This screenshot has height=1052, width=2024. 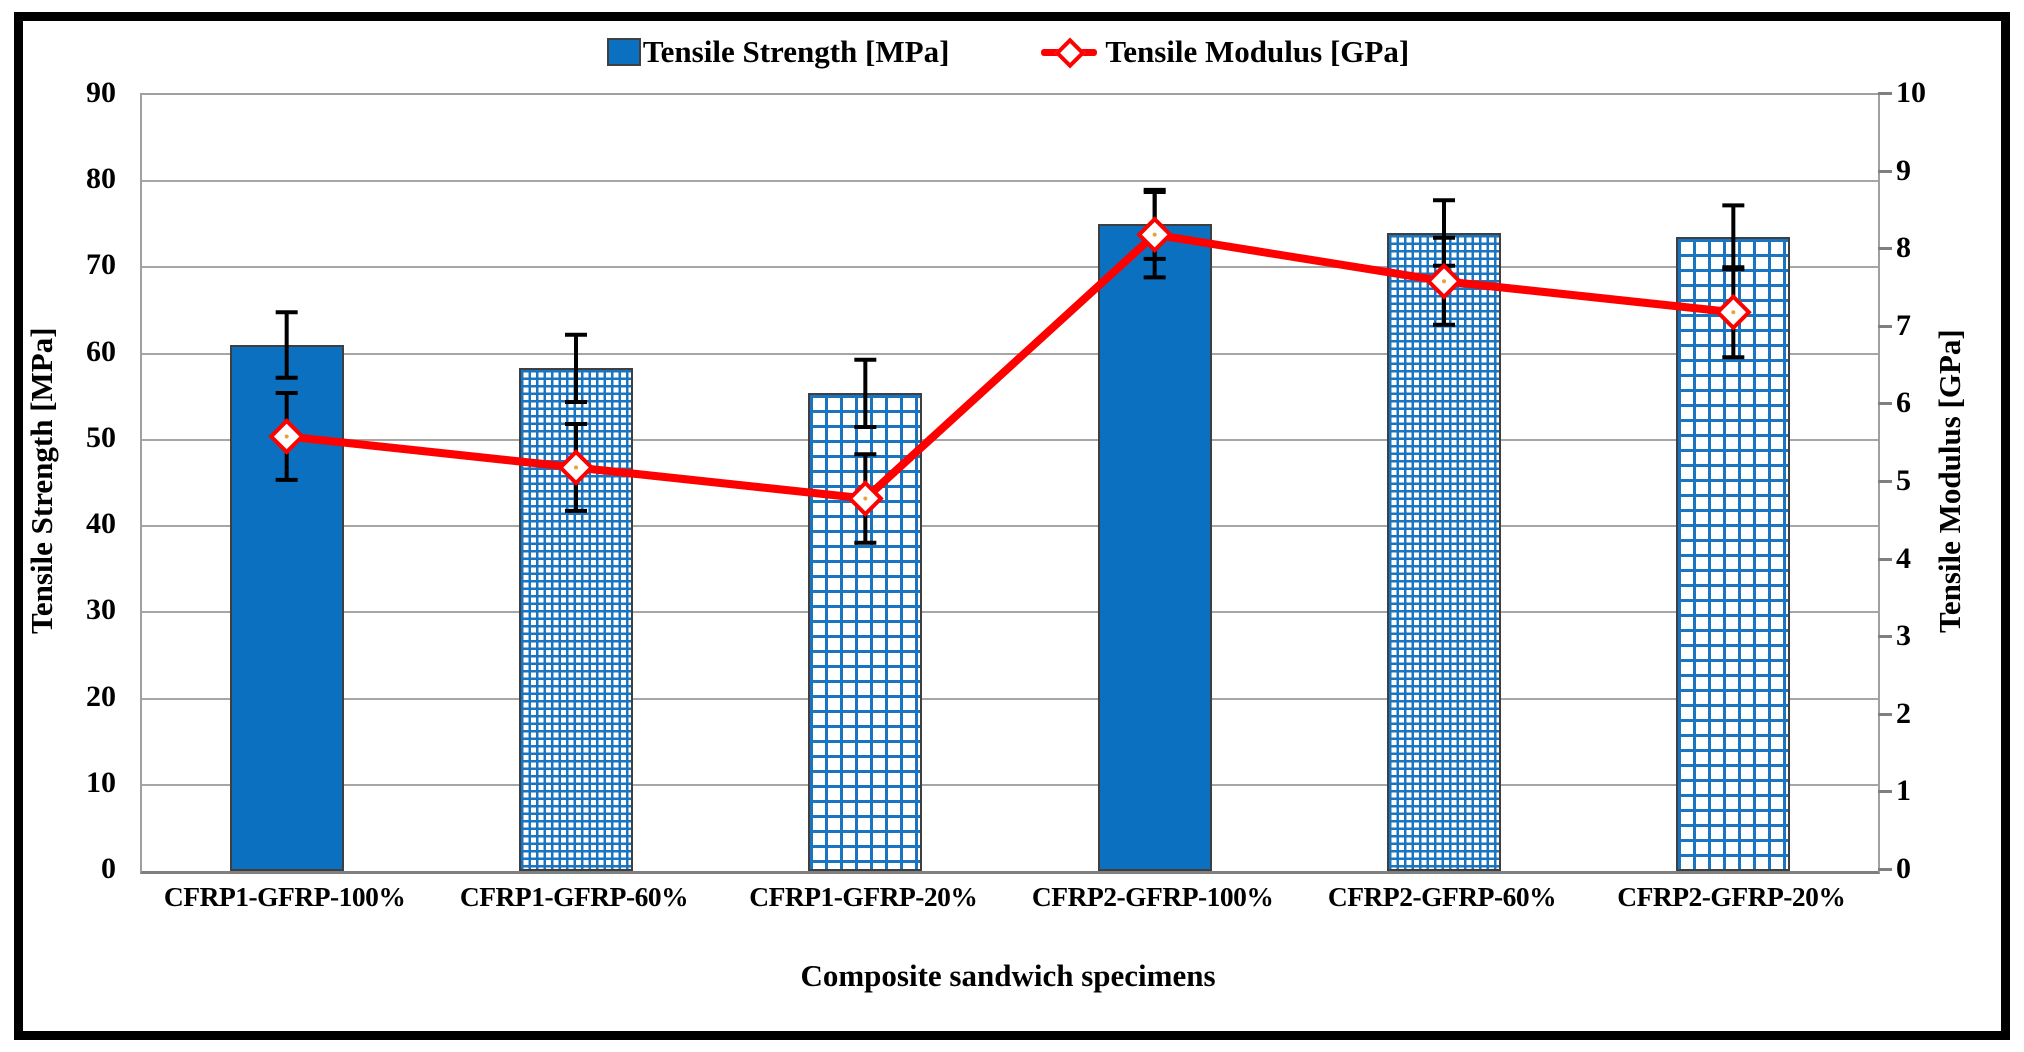 What do you see at coordinates (1444, 551) in the screenshot?
I see `bar-CFRP2-GFRP-60%` at bounding box center [1444, 551].